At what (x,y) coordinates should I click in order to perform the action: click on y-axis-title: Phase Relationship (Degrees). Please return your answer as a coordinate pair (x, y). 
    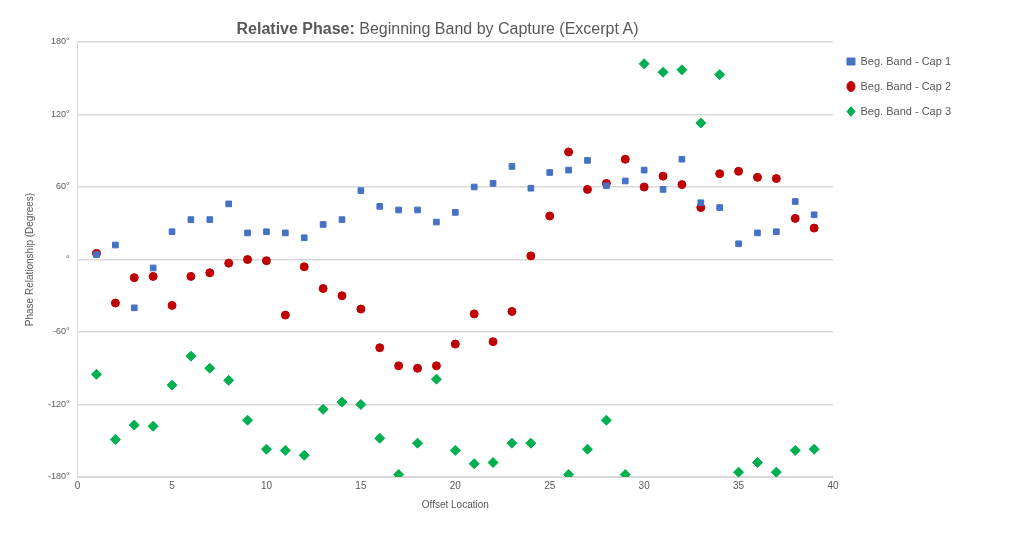
    Looking at the image, I should click on (29, 259).